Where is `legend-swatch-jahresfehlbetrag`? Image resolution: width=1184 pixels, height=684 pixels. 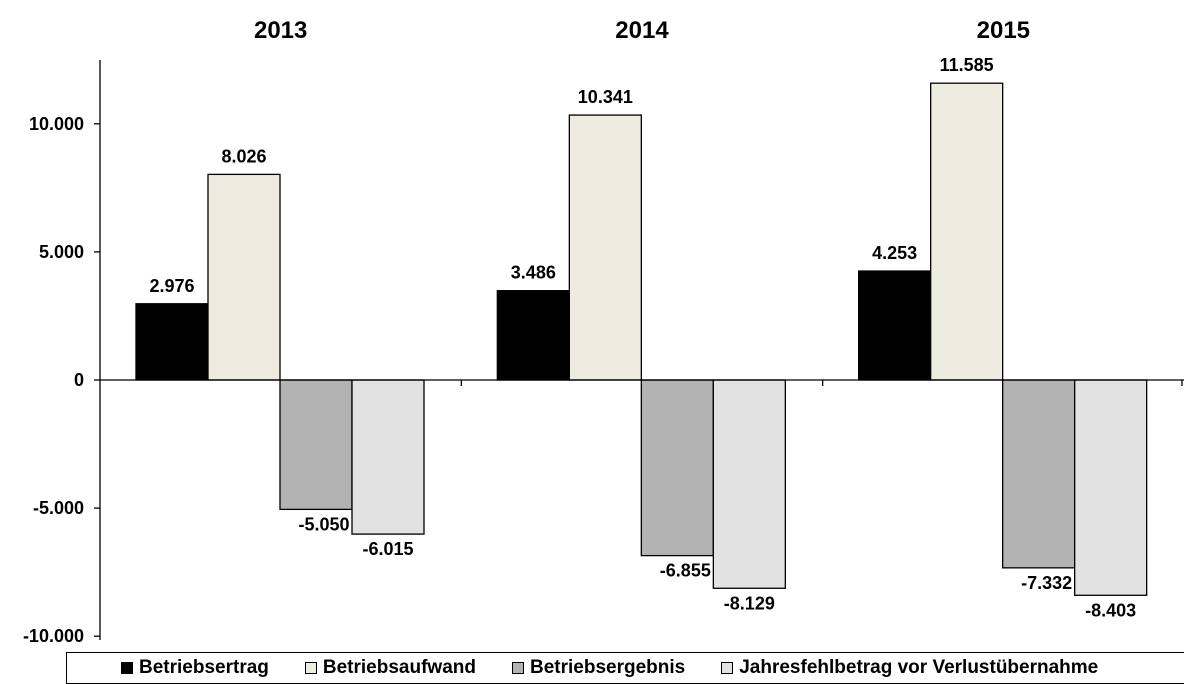
legend-swatch-jahresfehlbetrag is located at coordinates (727, 668).